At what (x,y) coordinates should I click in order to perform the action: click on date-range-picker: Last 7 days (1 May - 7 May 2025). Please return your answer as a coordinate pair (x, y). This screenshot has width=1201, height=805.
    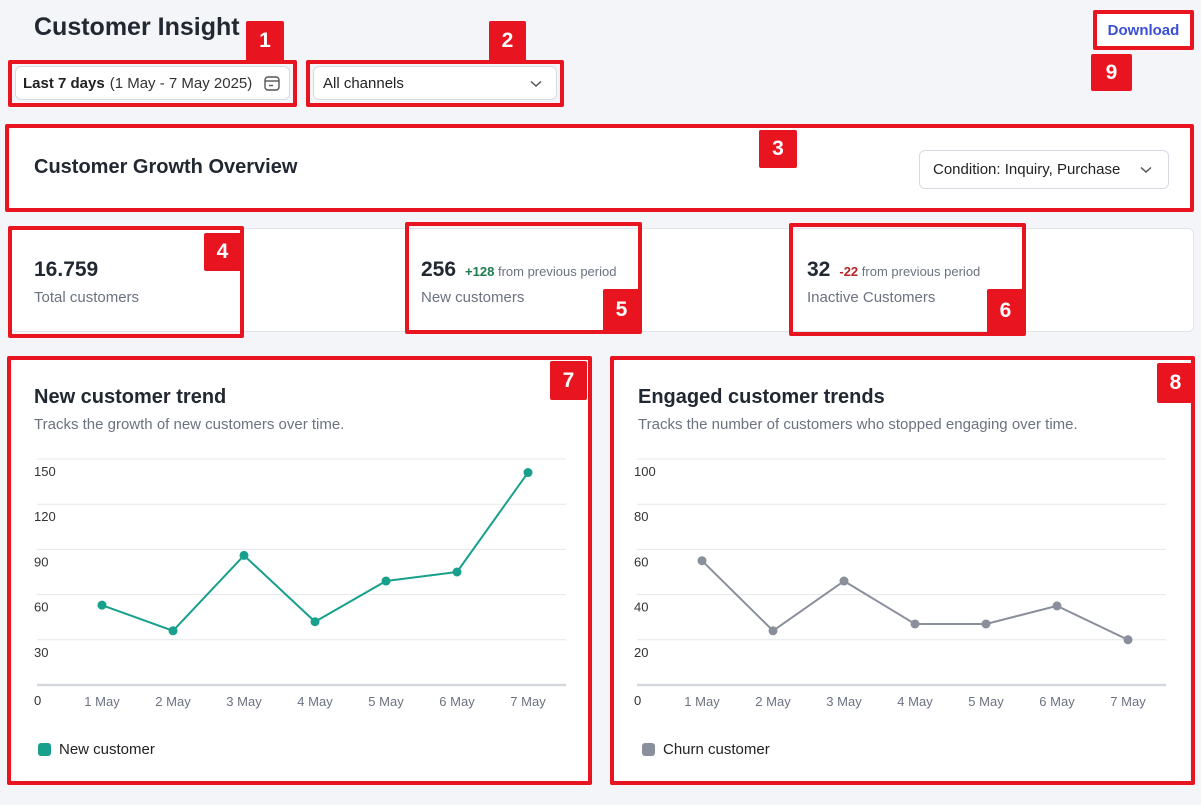
    Looking at the image, I should click on (152, 83).